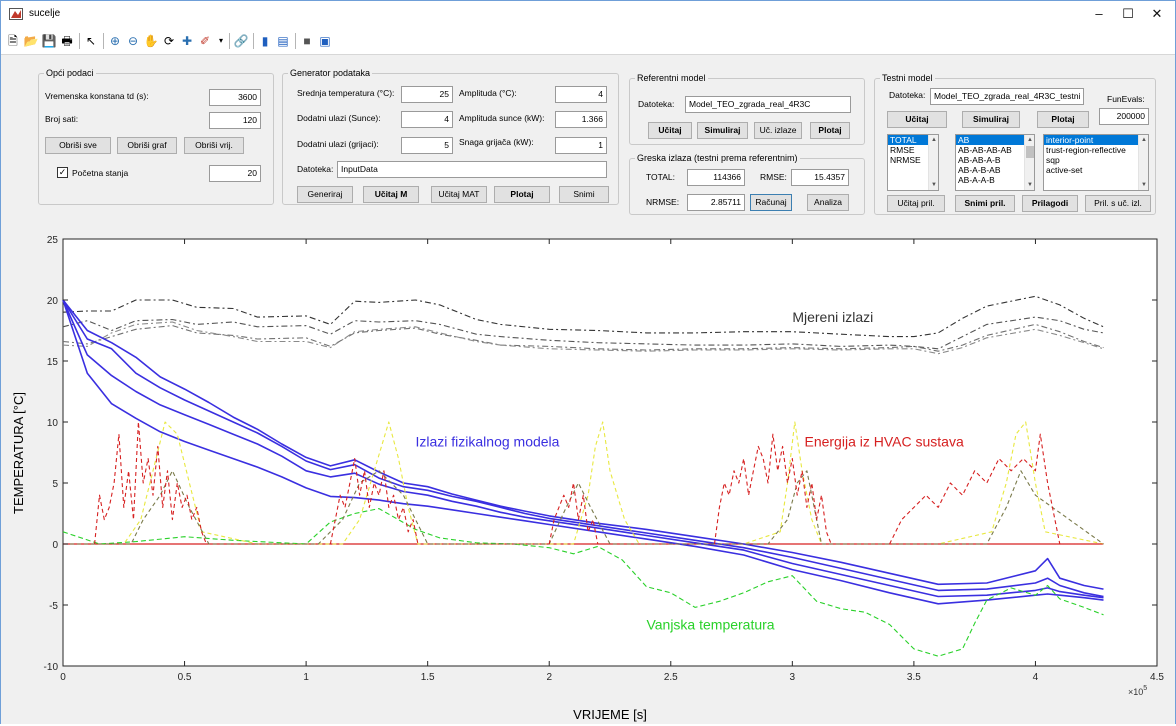 Image resolution: width=1176 pixels, height=726 pixels. What do you see at coordinates (169, 41) in the screenshot?
I see `rotate-icon: ⟳` at bounding box center [169, 41].